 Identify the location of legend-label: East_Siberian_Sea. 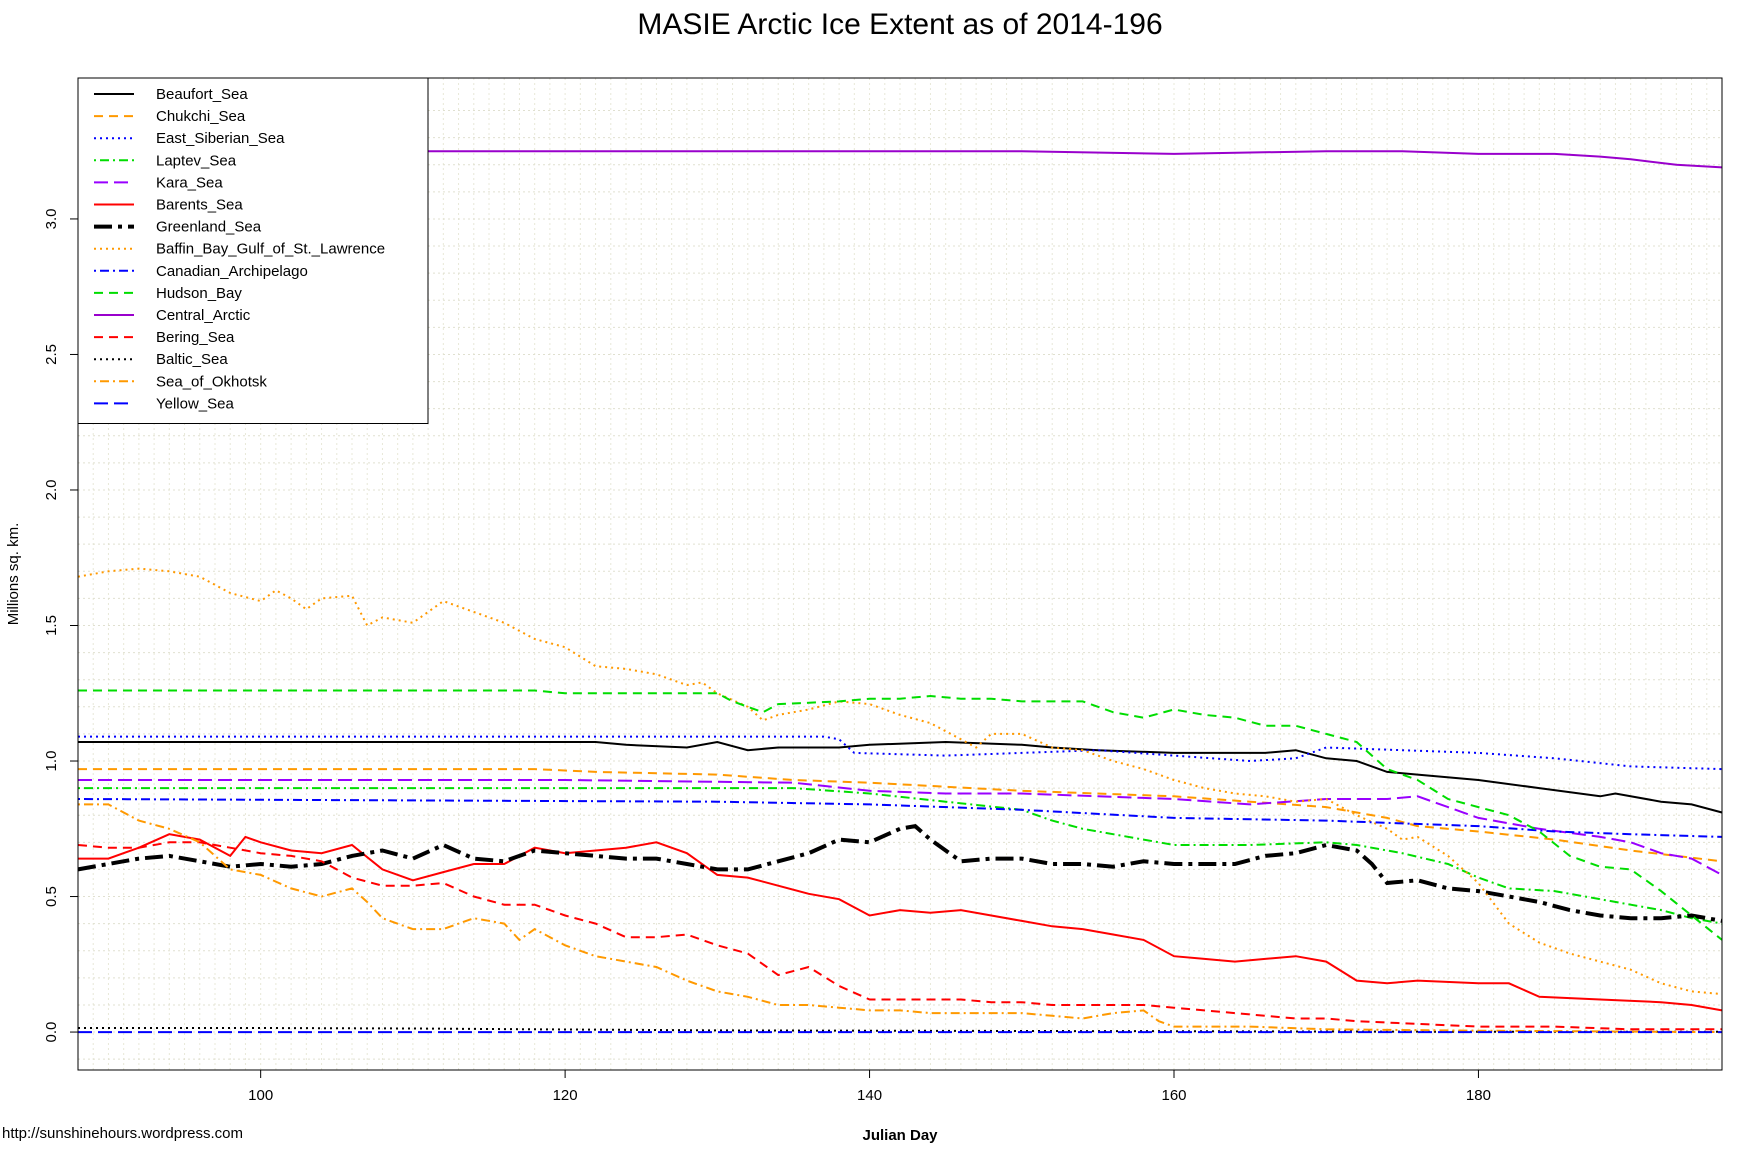
(220, 138).